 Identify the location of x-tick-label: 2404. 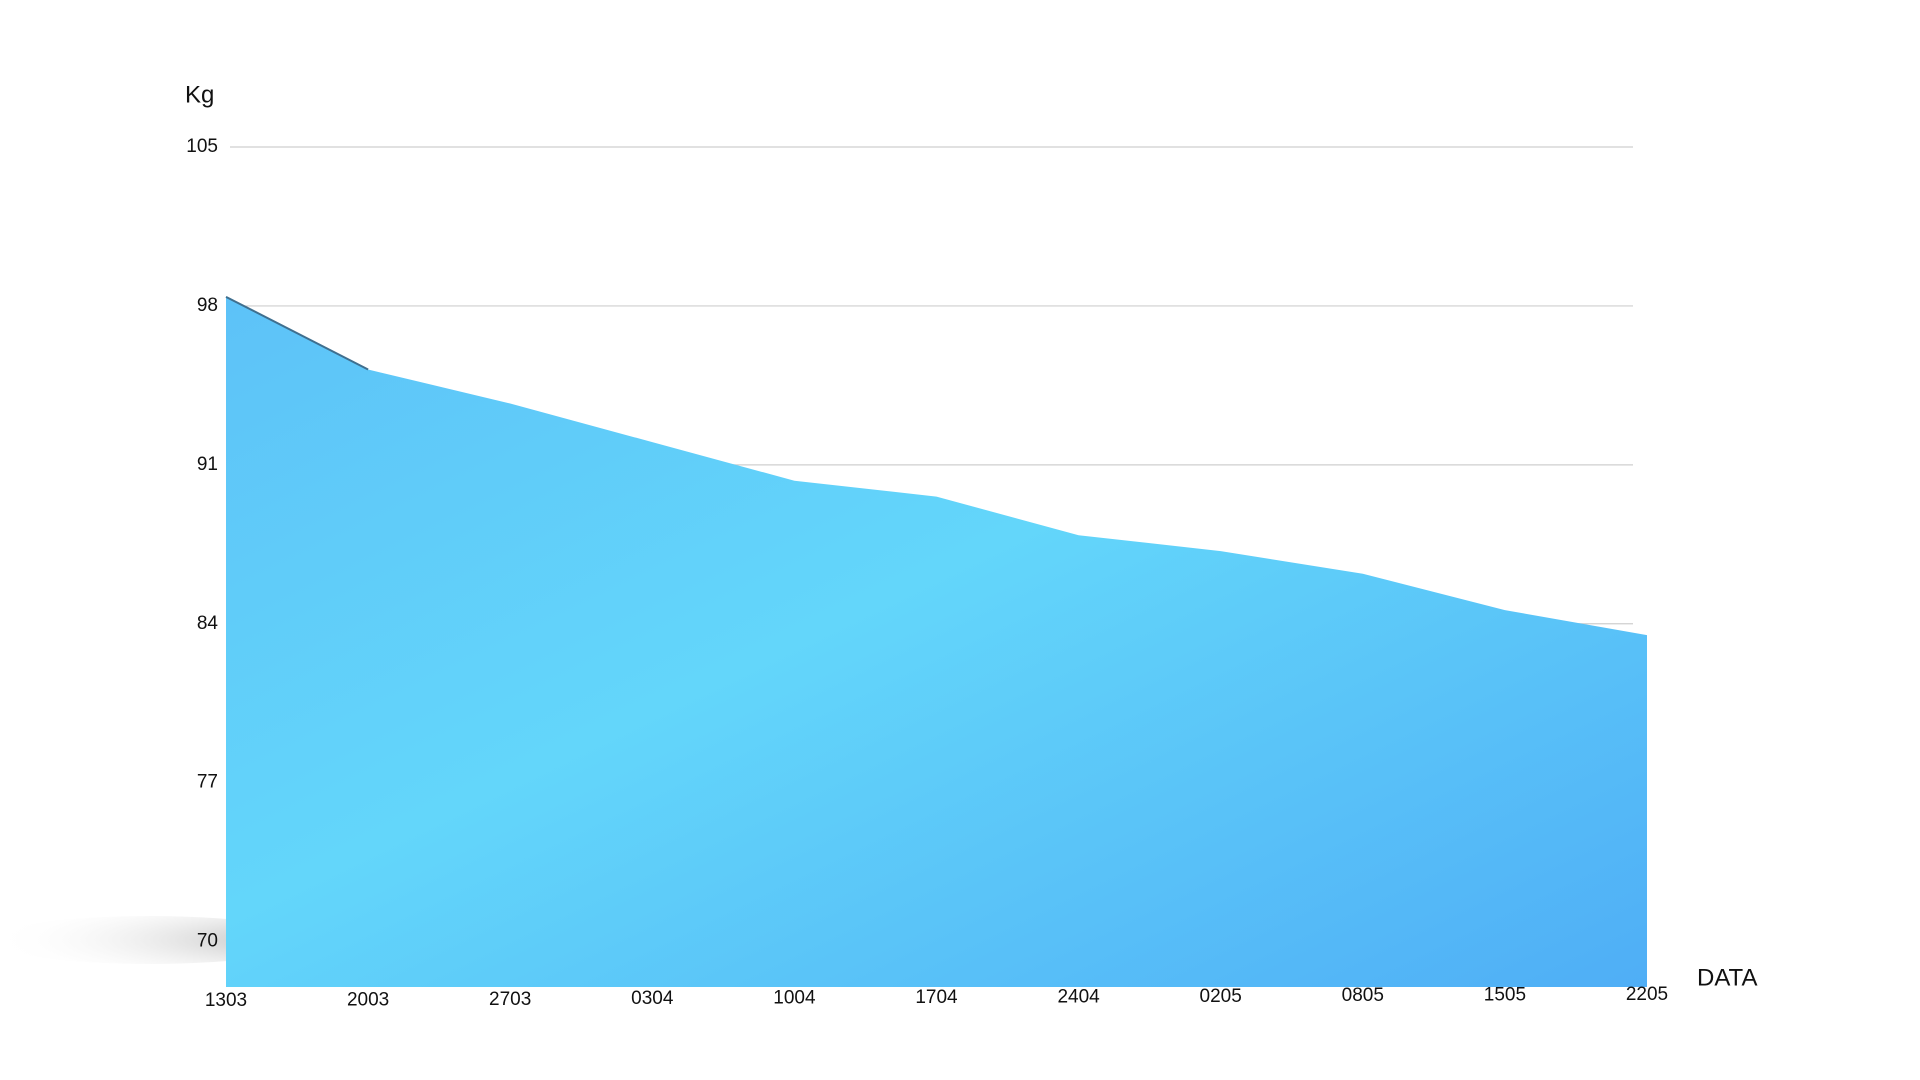
(1078, 996).